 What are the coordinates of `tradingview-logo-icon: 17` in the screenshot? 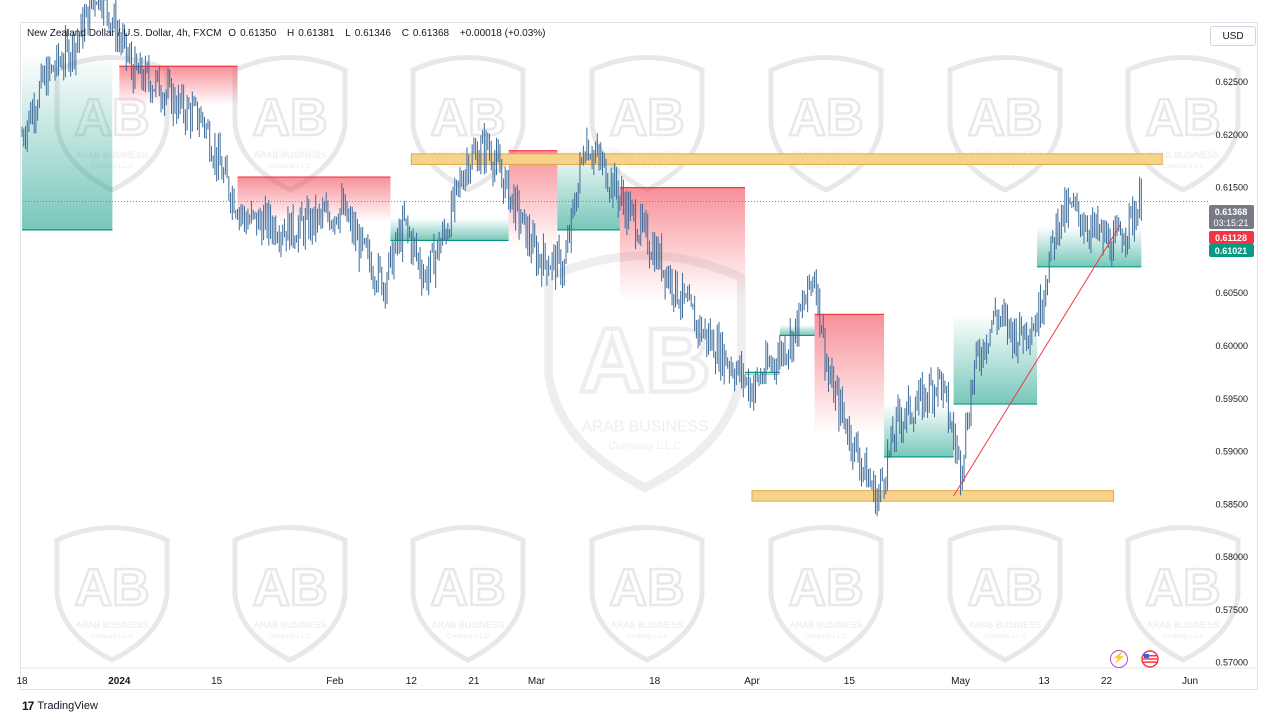 It's located at (28, 706).